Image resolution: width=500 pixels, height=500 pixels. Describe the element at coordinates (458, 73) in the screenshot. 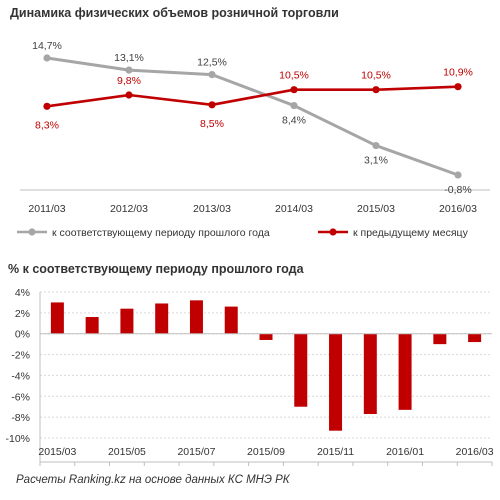

I see `data-label: 10,9%` at that location.